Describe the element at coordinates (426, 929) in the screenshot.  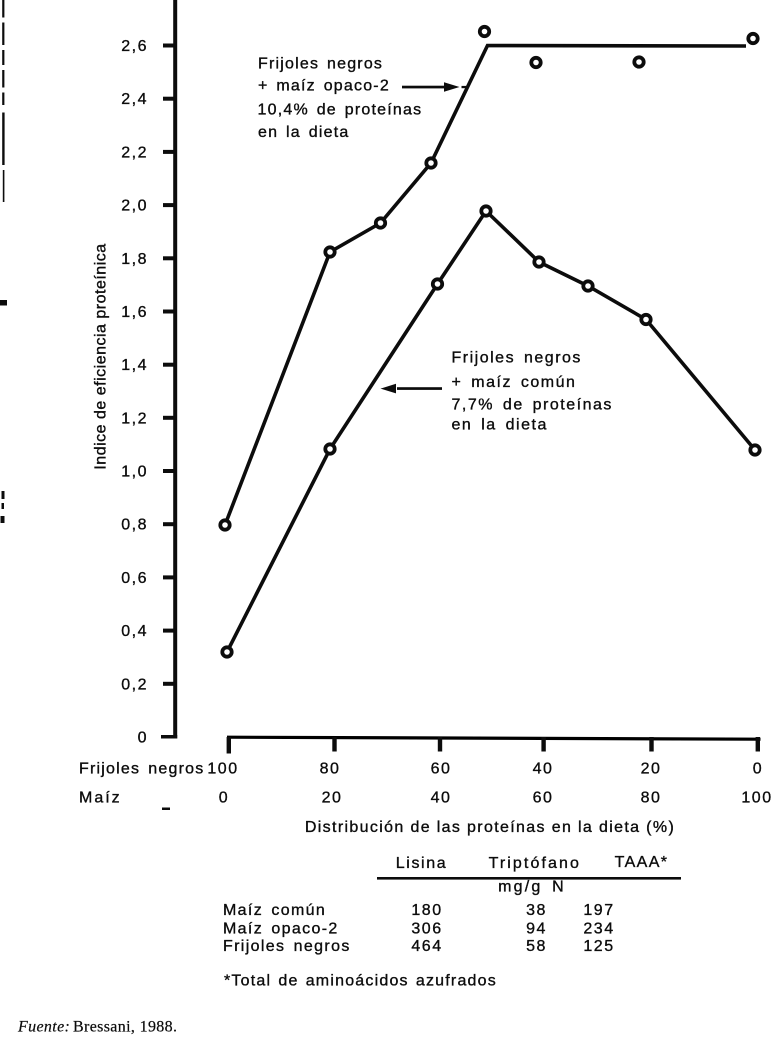
I see `svg-text: 306` at that location.